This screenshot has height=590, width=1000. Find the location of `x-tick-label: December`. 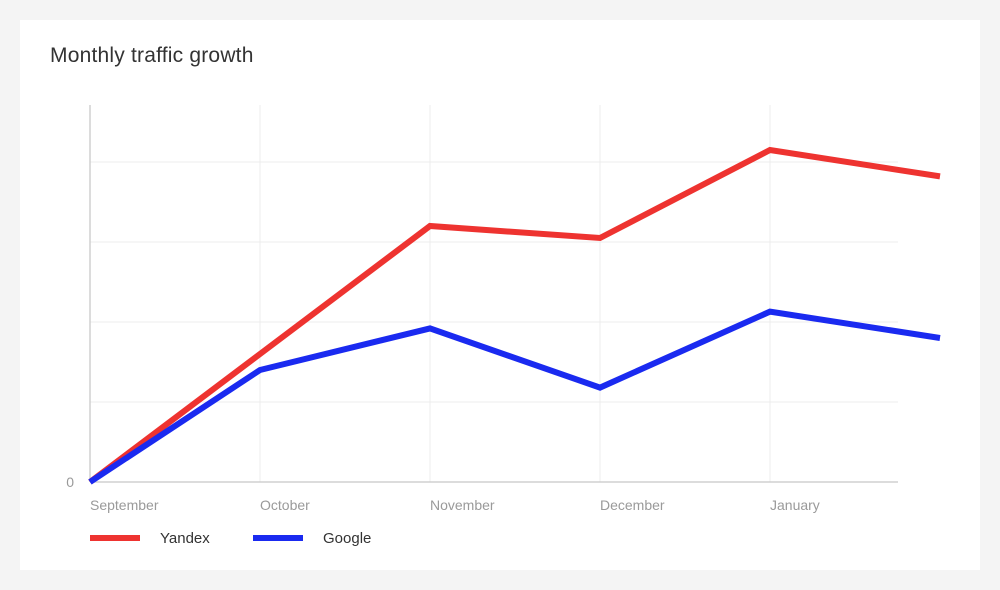

x-tick-label: December is located at coordinates (632, 505).